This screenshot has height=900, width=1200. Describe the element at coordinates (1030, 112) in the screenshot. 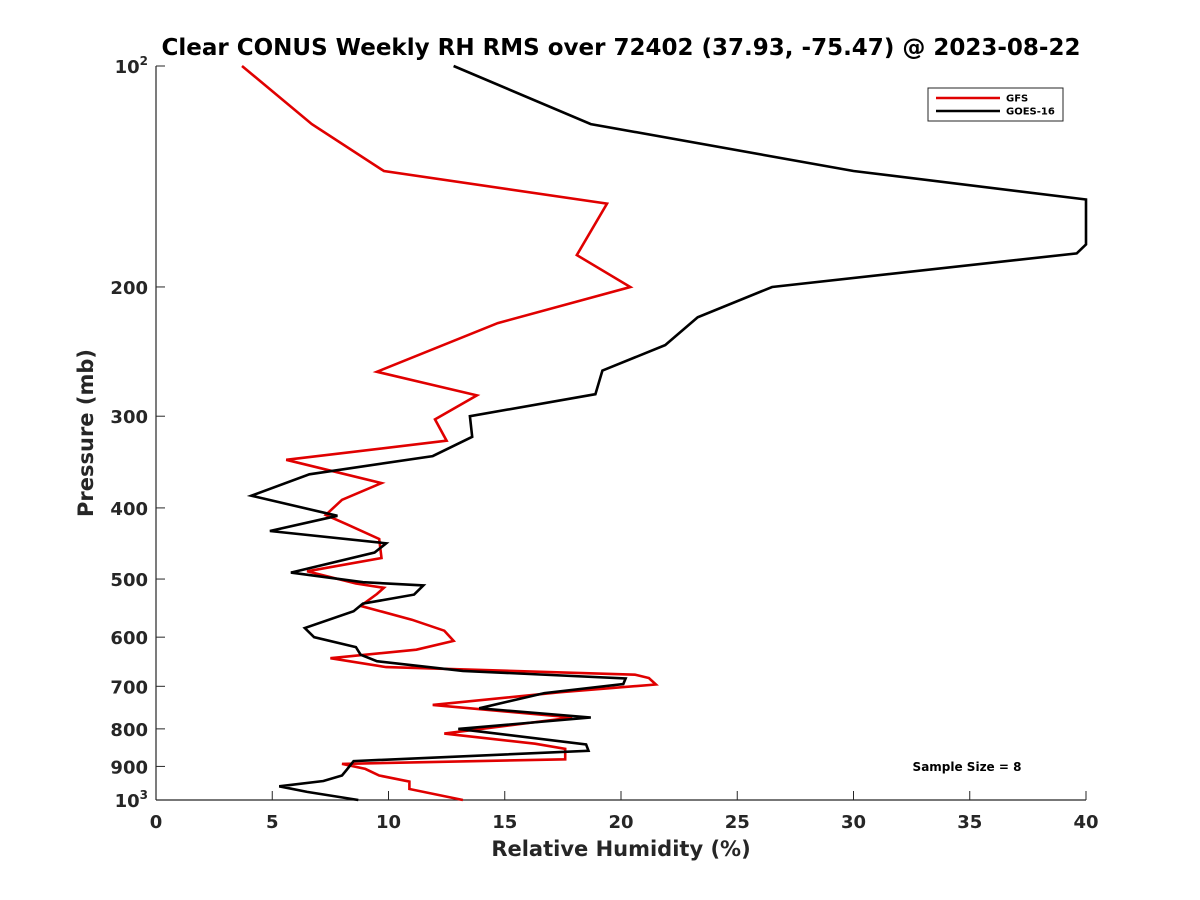

I see `legend-label-goes16: GOES-16` at that location.